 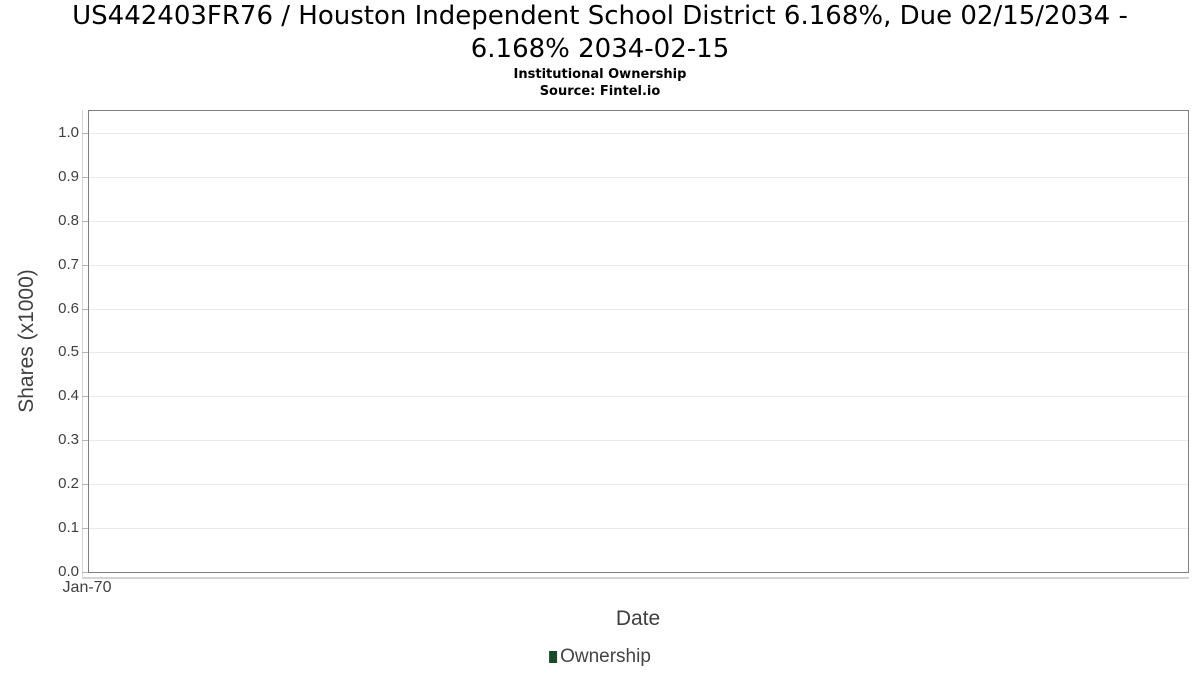 I want to click on chart-title-line2: 6.168% 2034-02-15, so click(x=600, y=49).